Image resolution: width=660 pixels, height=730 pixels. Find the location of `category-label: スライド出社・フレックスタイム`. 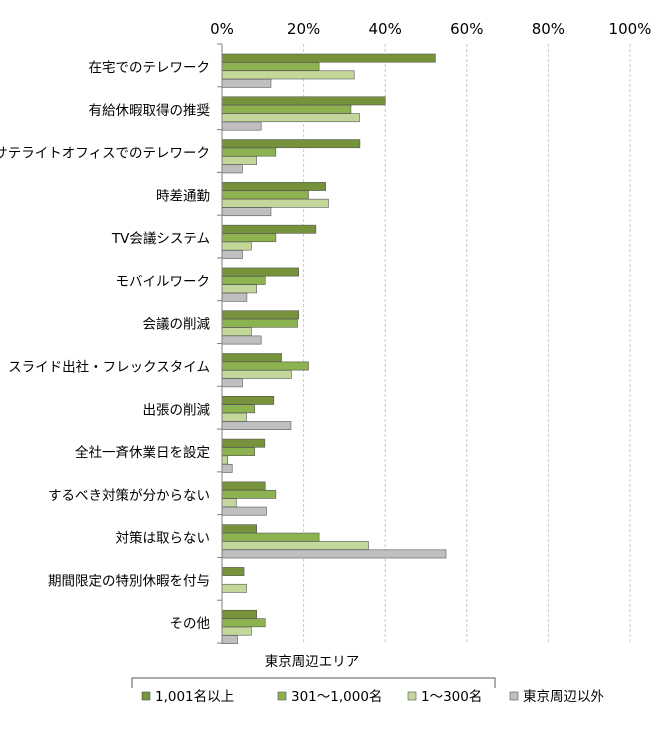

category-label: スライド出社・フレックスタイム is located at coordinates (109, 368).